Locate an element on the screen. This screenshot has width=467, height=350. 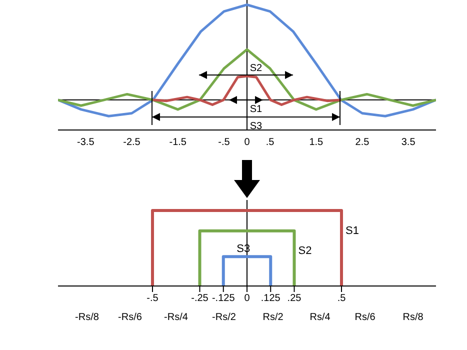
text: -Rs/8 is located at coordinates (87, 317).